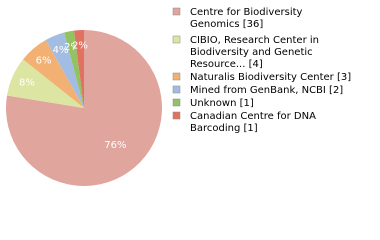 The height and width of the screenshot is (240, 380). Describe the element at coordinates (115, 145) in the screenshot. I see `slice-label: 76%` at that location.